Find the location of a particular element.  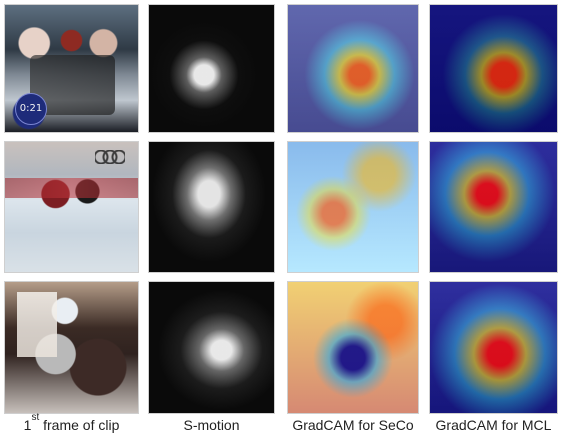

caption-first-frame: 1st frame of clip is located at coordinates (71, 423).